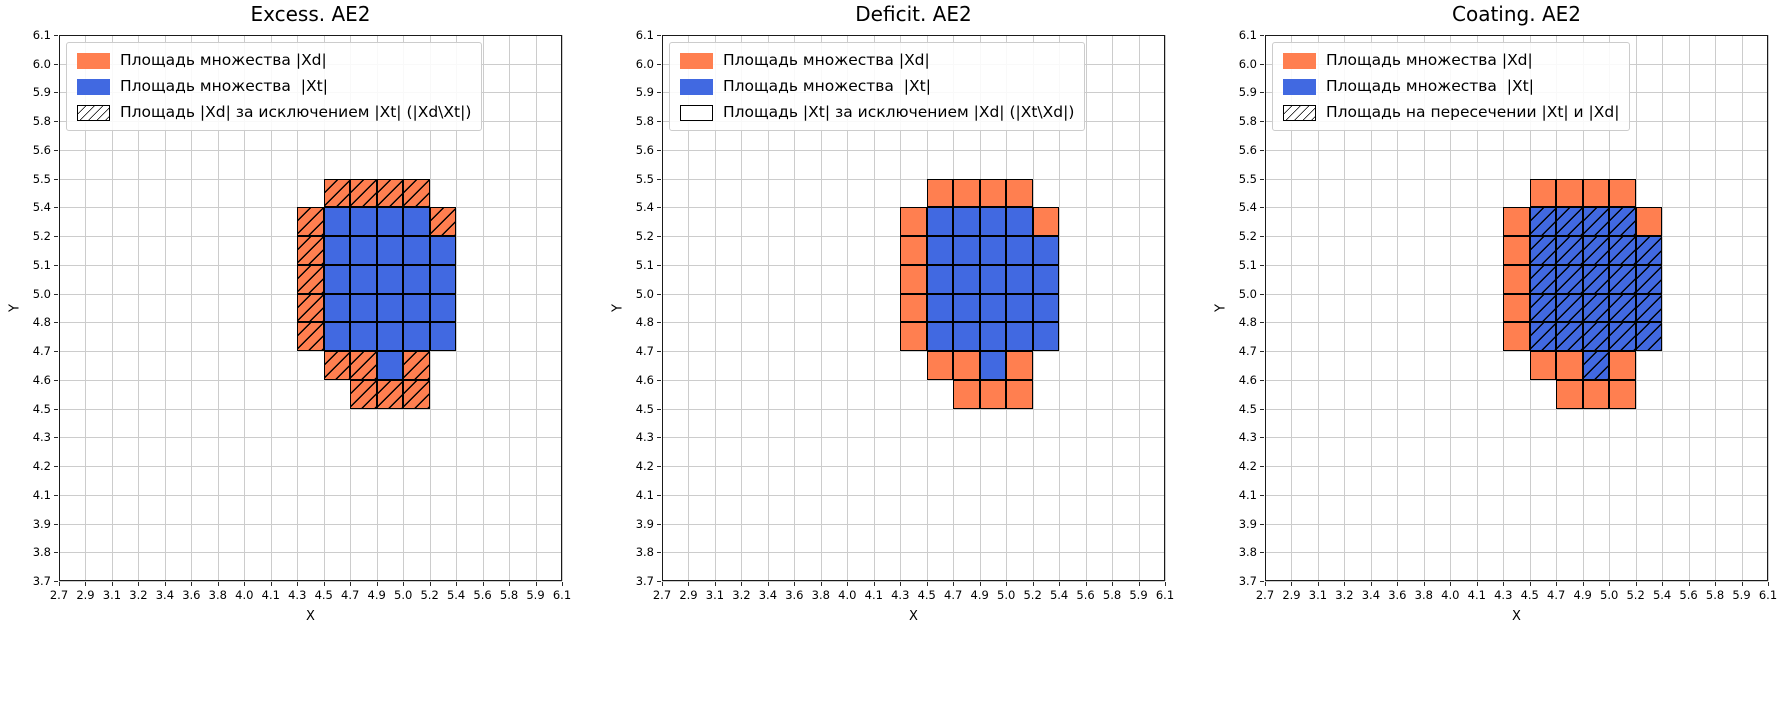  I want to click on y-tick-label: 4.1, so click(644, 494).